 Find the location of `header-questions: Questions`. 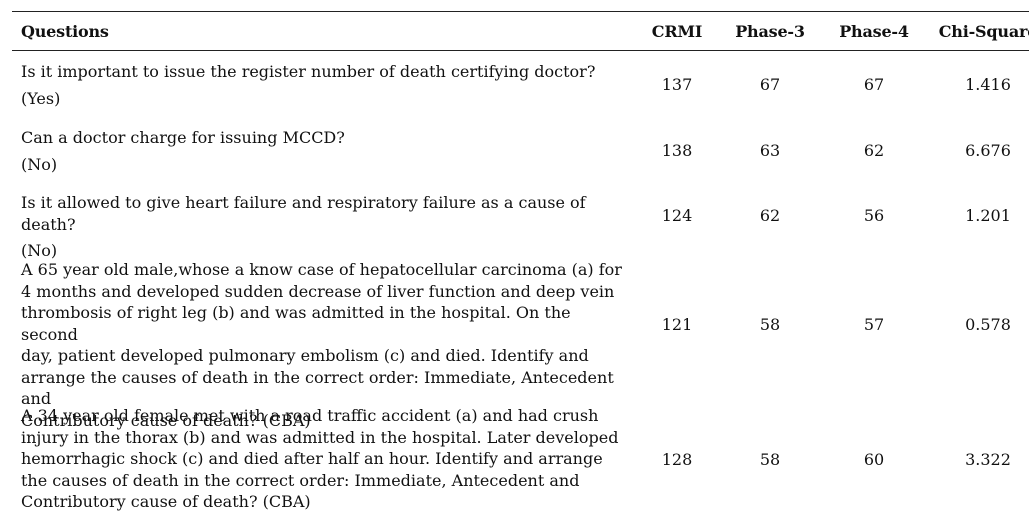

header-questions: Questions is located at coordinates (65, 31).